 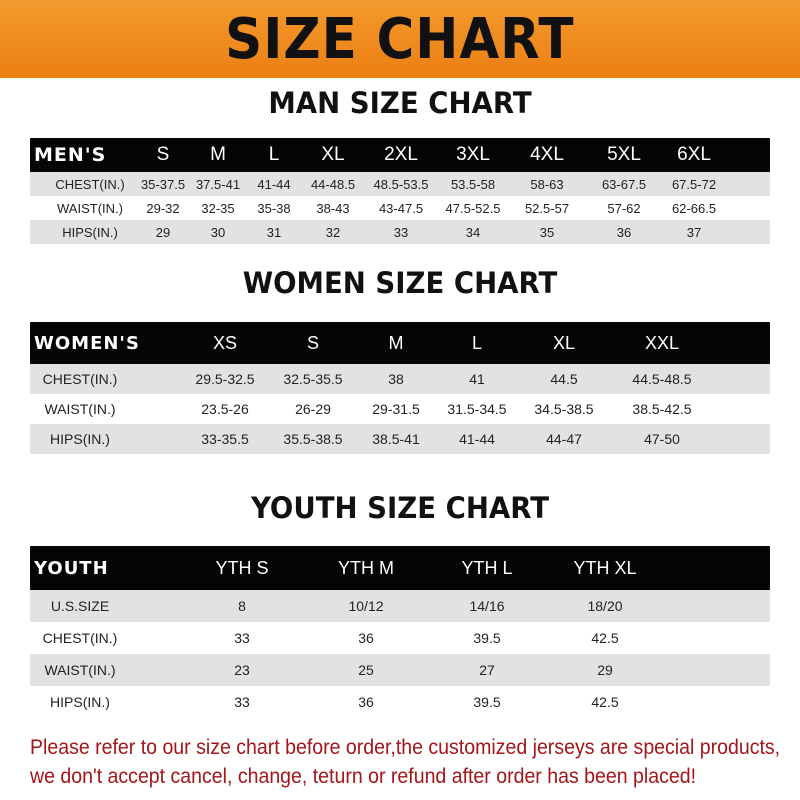 I want to click on table-cell: 62-66.5, so click(x=694, y=208).